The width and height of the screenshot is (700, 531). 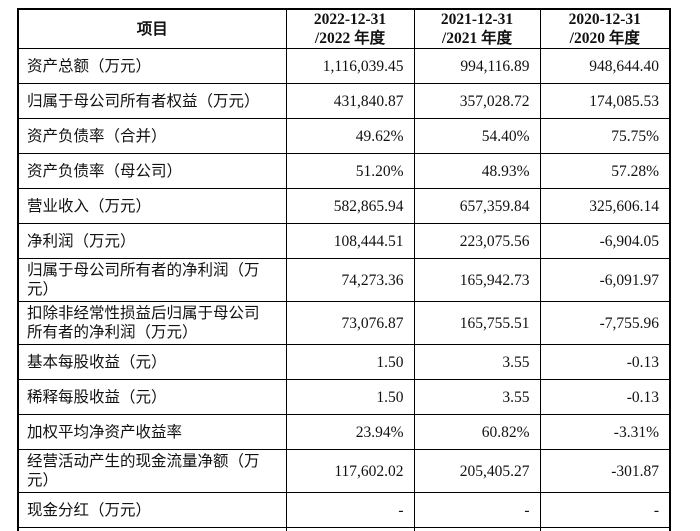 What do you see at coordinates (152, 66) in the screenshot?
I see `row-label: 资产总额（万元）` at bounding box center [152, 66].